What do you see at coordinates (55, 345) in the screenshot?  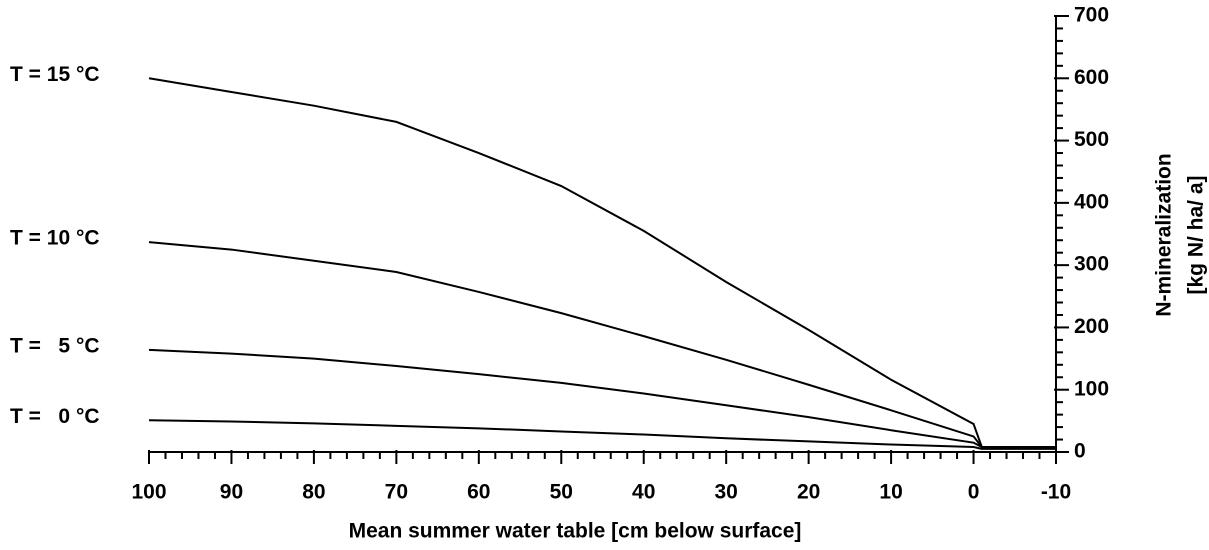 I see `series-label: T = 5 °C` at bounding box center [55, 345].